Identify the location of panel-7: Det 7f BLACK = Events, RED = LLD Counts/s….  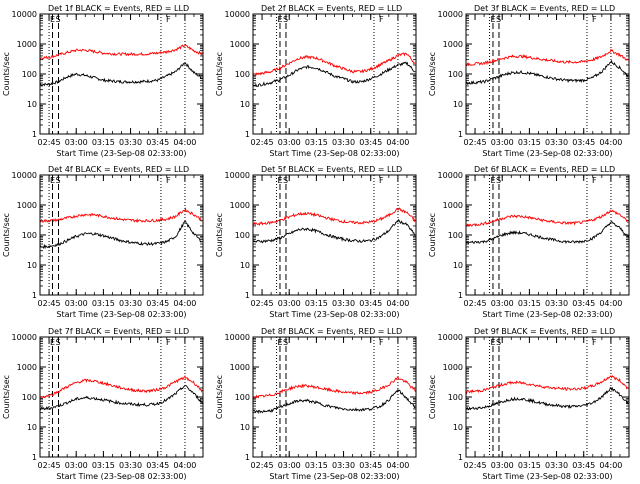
(103, 404).